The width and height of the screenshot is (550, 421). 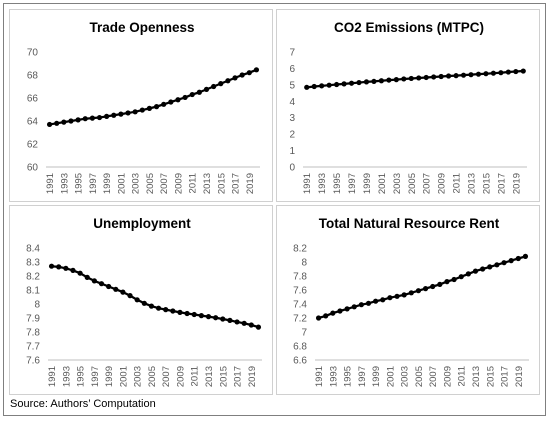 What do you see at coordinates (33, 347) in the screenshot?
I see `y-tick-label: 7.7` at bounding box center [33, 347].